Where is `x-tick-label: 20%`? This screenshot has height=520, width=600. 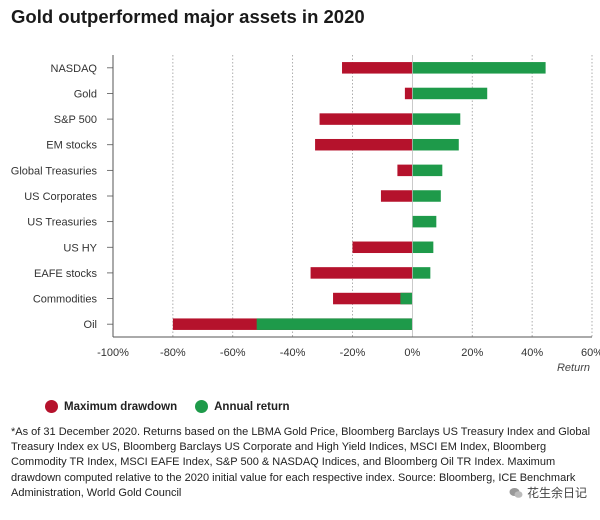 x-tick-label: 20% is located at coordinates (472, 353).